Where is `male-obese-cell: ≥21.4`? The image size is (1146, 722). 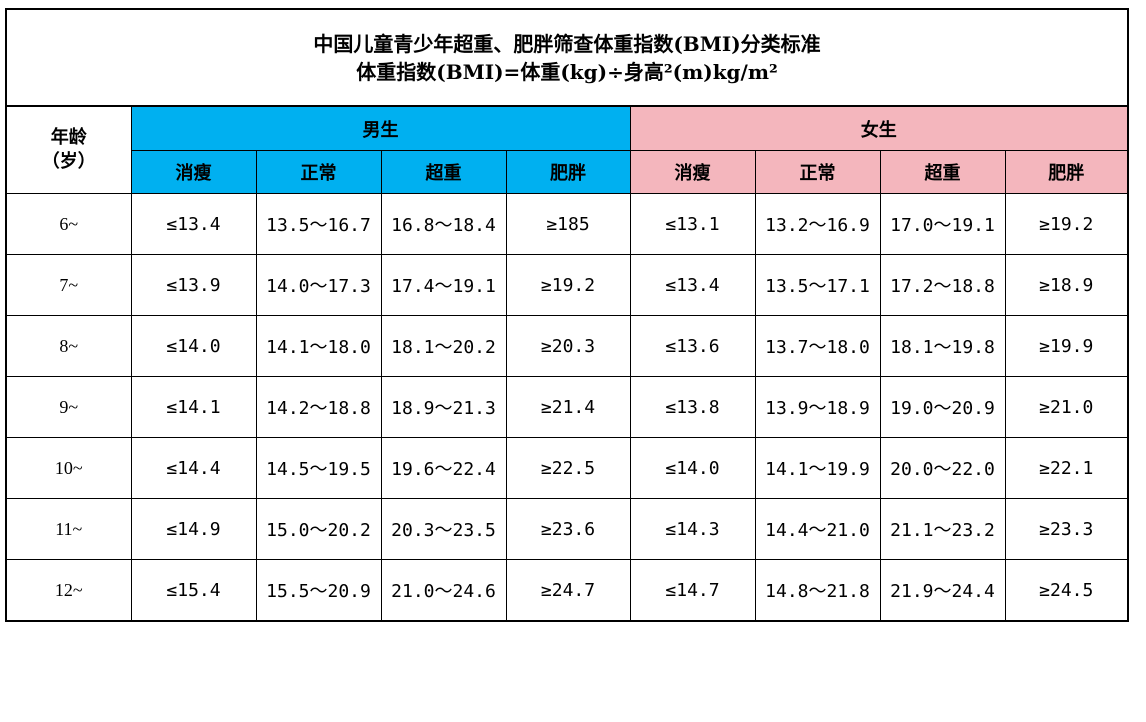
male-obese-cell: ≥21.4 is located at coordinates (568, 407).